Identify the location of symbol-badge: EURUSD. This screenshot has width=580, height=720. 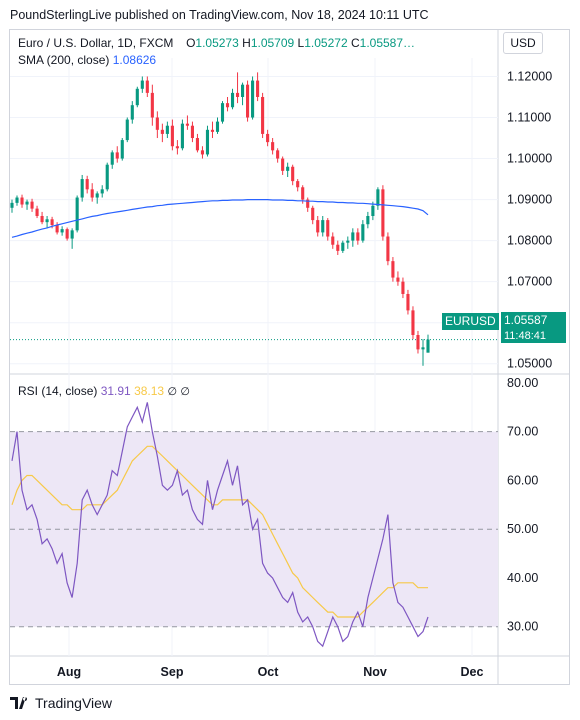
(470, 321).